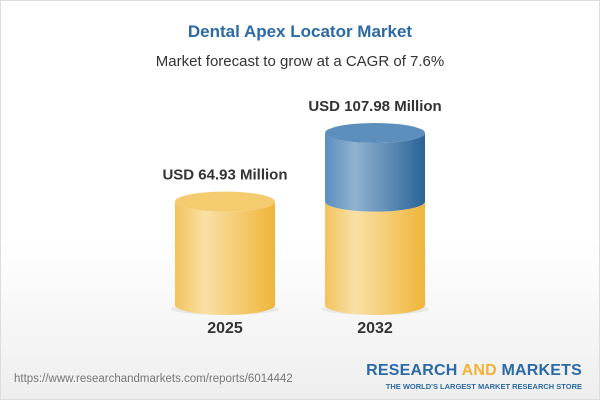 The height and width of the screenshot is (400, 600). I want to click on logo-text-3: MARKETS, so click(539, 370).